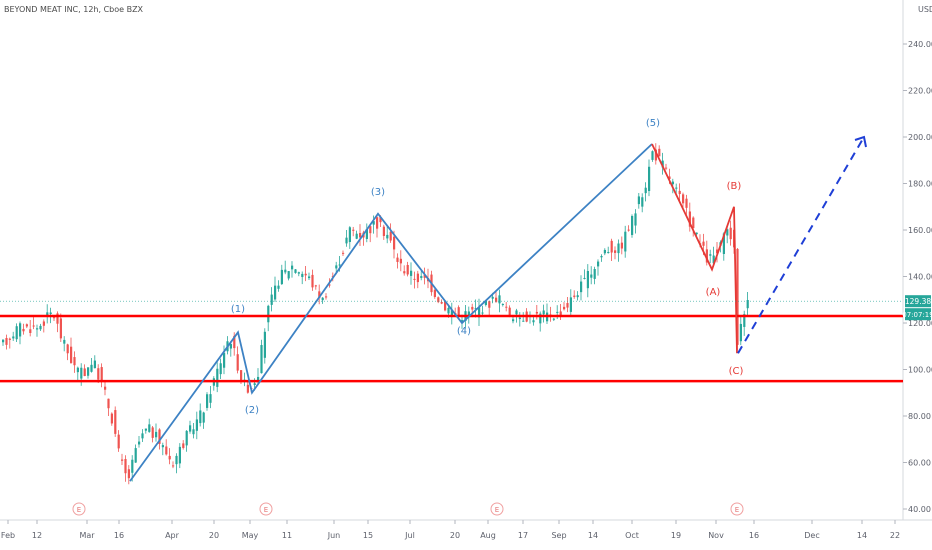 The height and width of the screenshot is (550, 932). Describe the element at coordinates (172, 535) in the screenshot. I see `x-tick-label: Apr` at that location.